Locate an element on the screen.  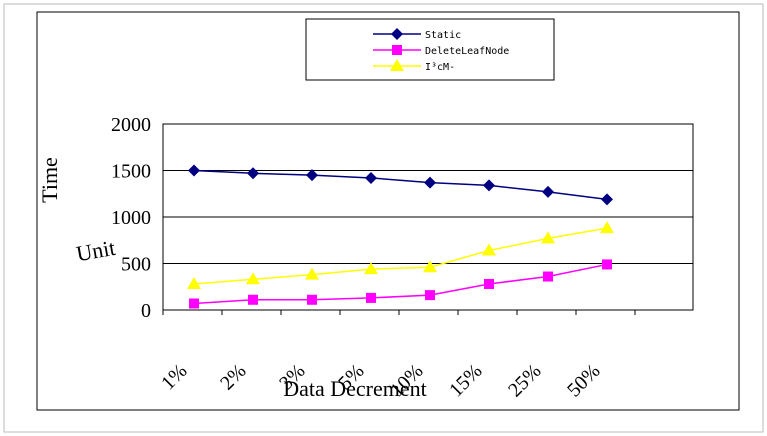
legend: Static DeleteLeafNode I³cM- is located at coordinates (430, 49).